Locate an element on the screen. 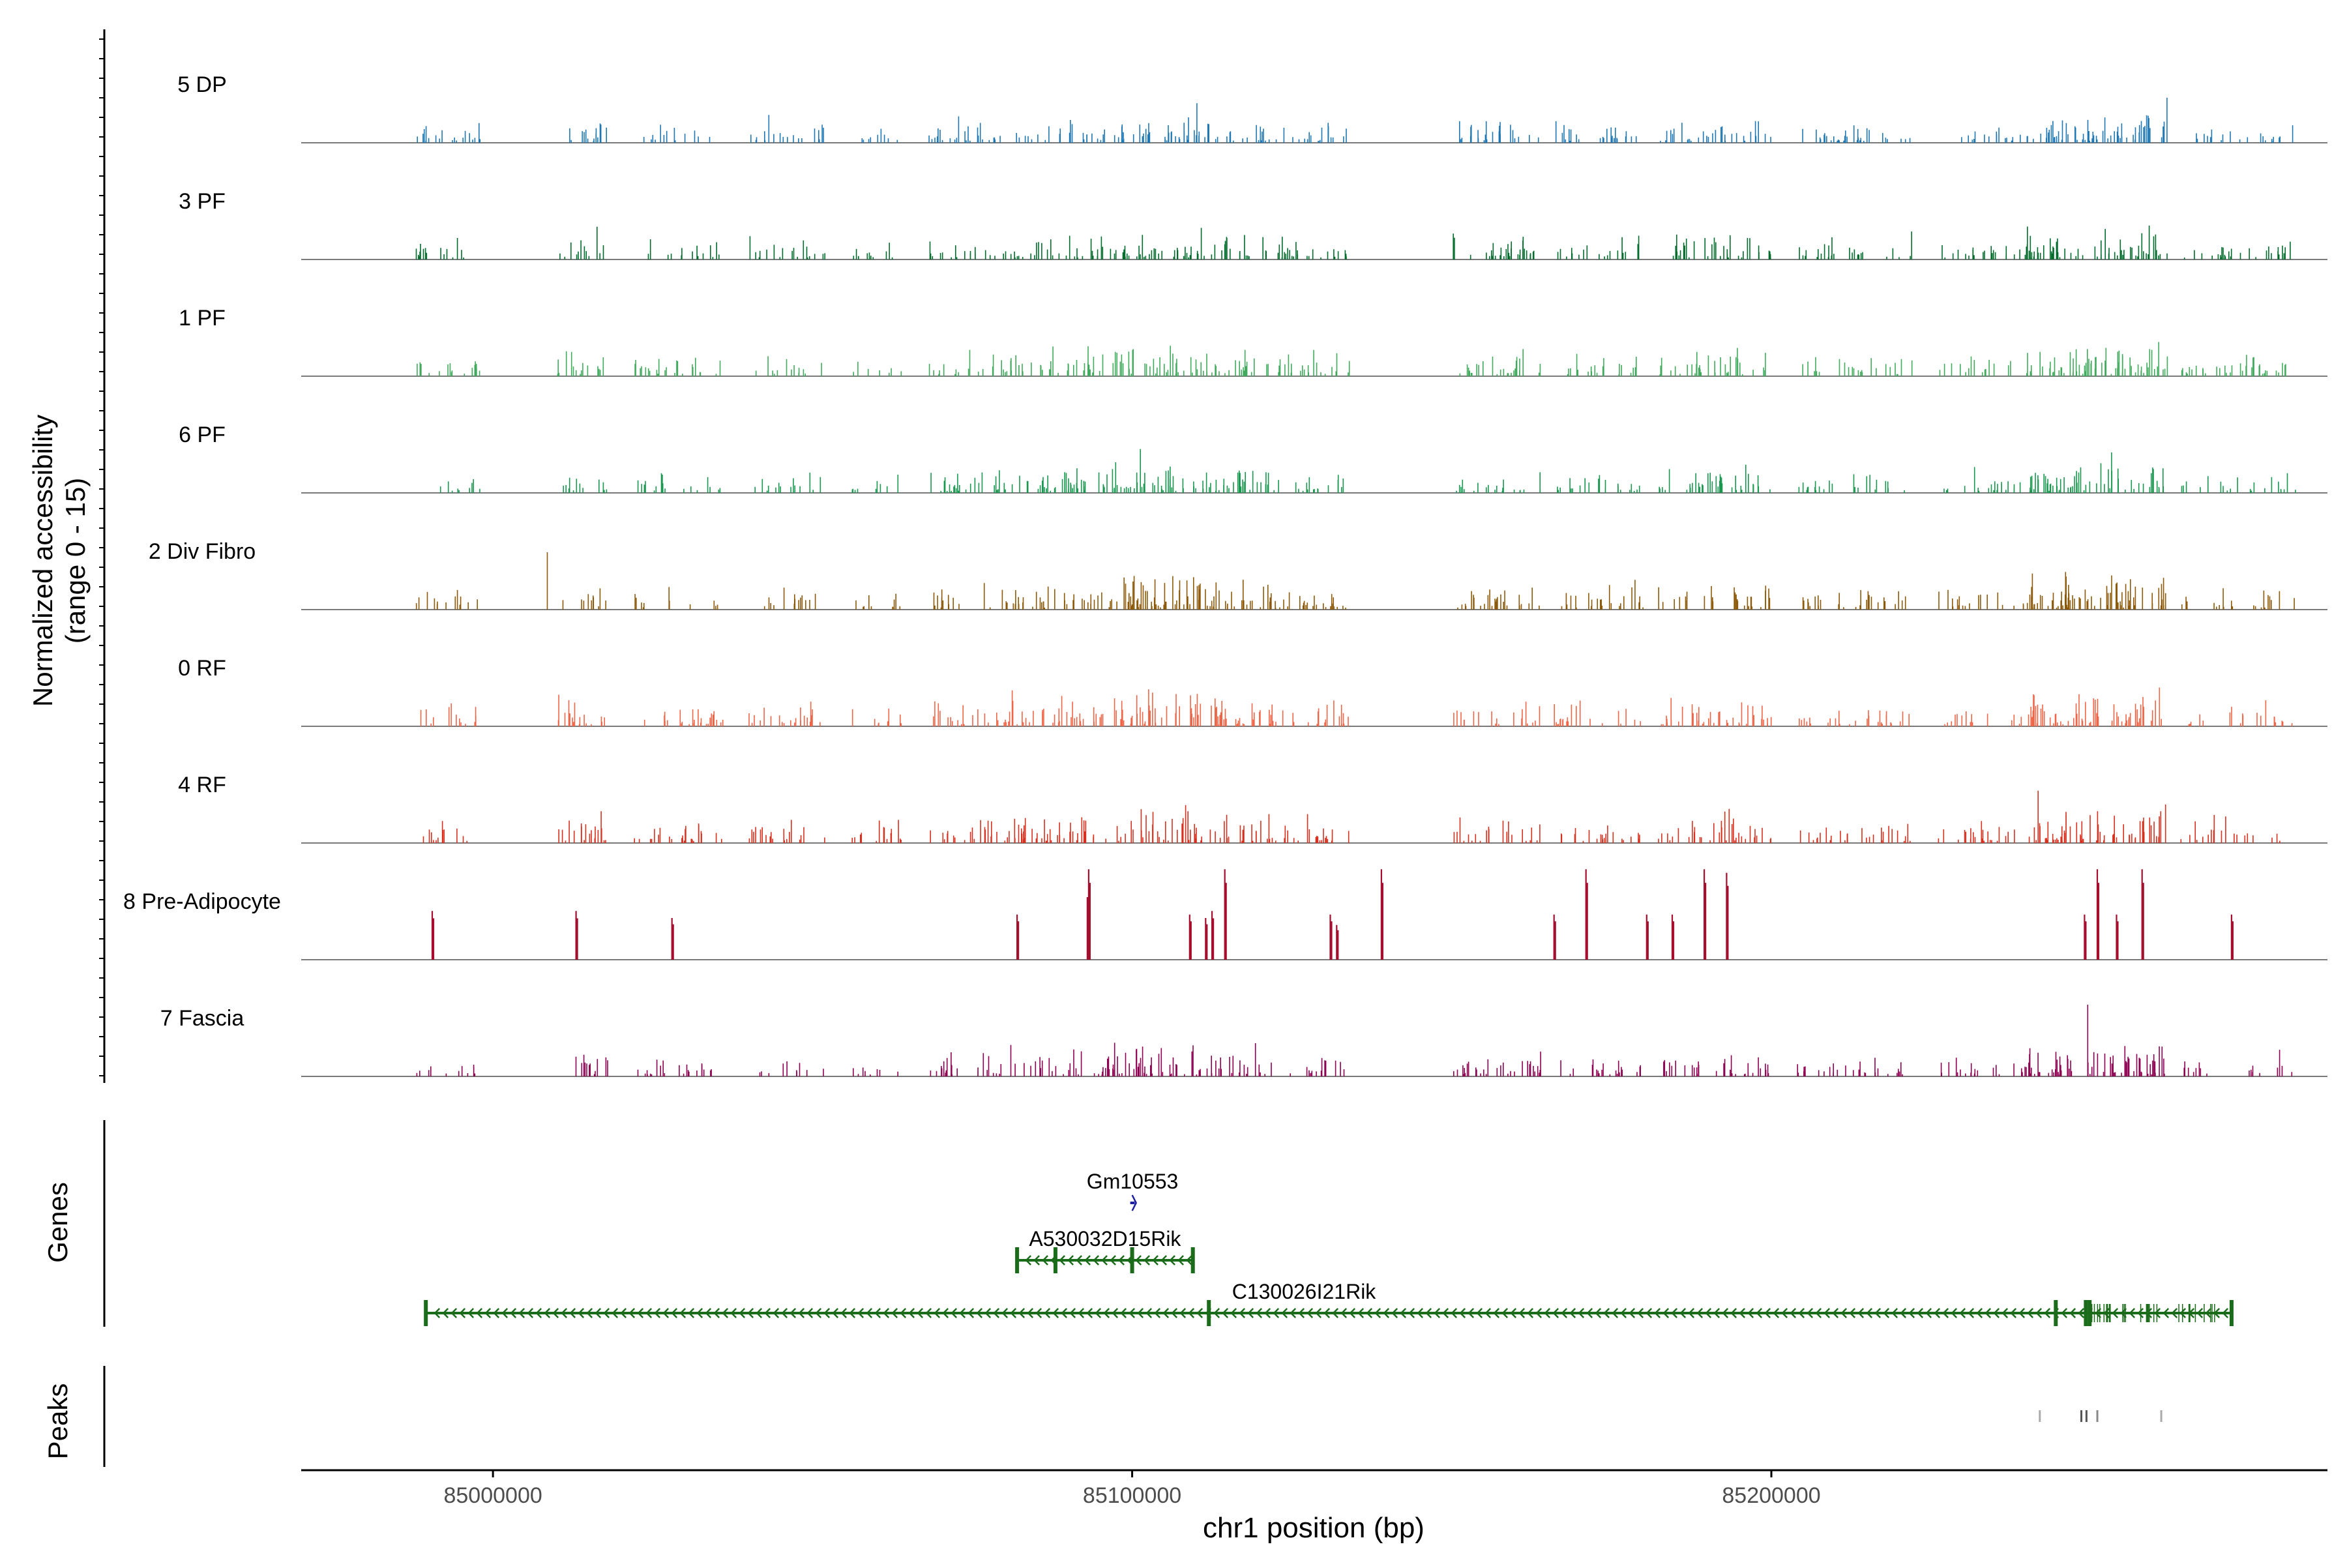 Image resolution: width=2347 pixels, height=1568 pixels. peaks-panel is located at coordinates (2100, 1416).